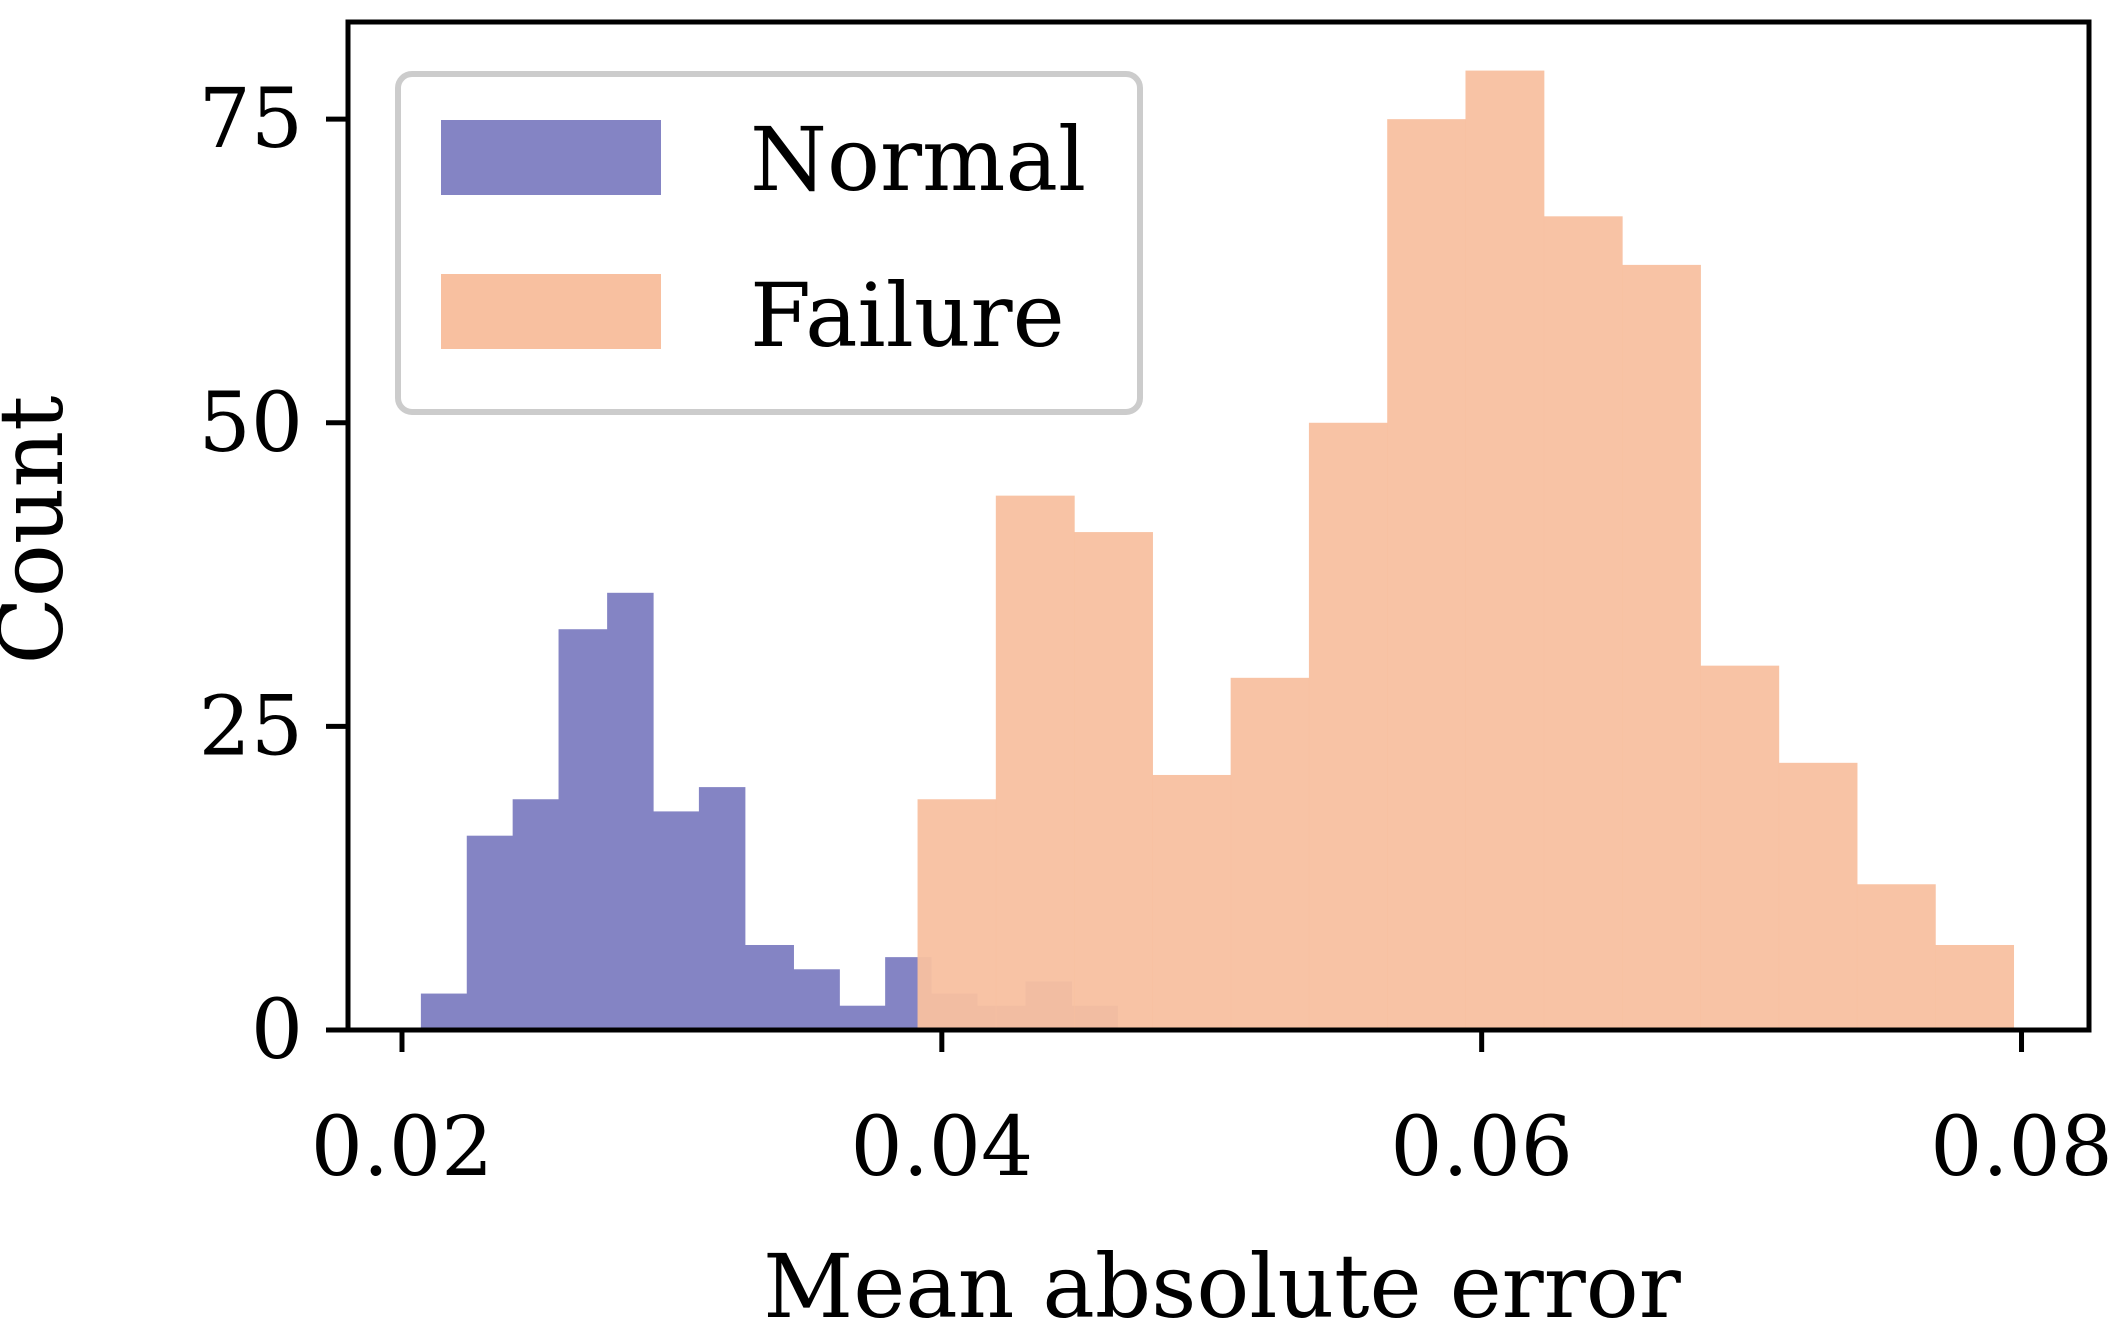  I want to click on x-axis-title: Mean absolute error, so click(1222, 1285).